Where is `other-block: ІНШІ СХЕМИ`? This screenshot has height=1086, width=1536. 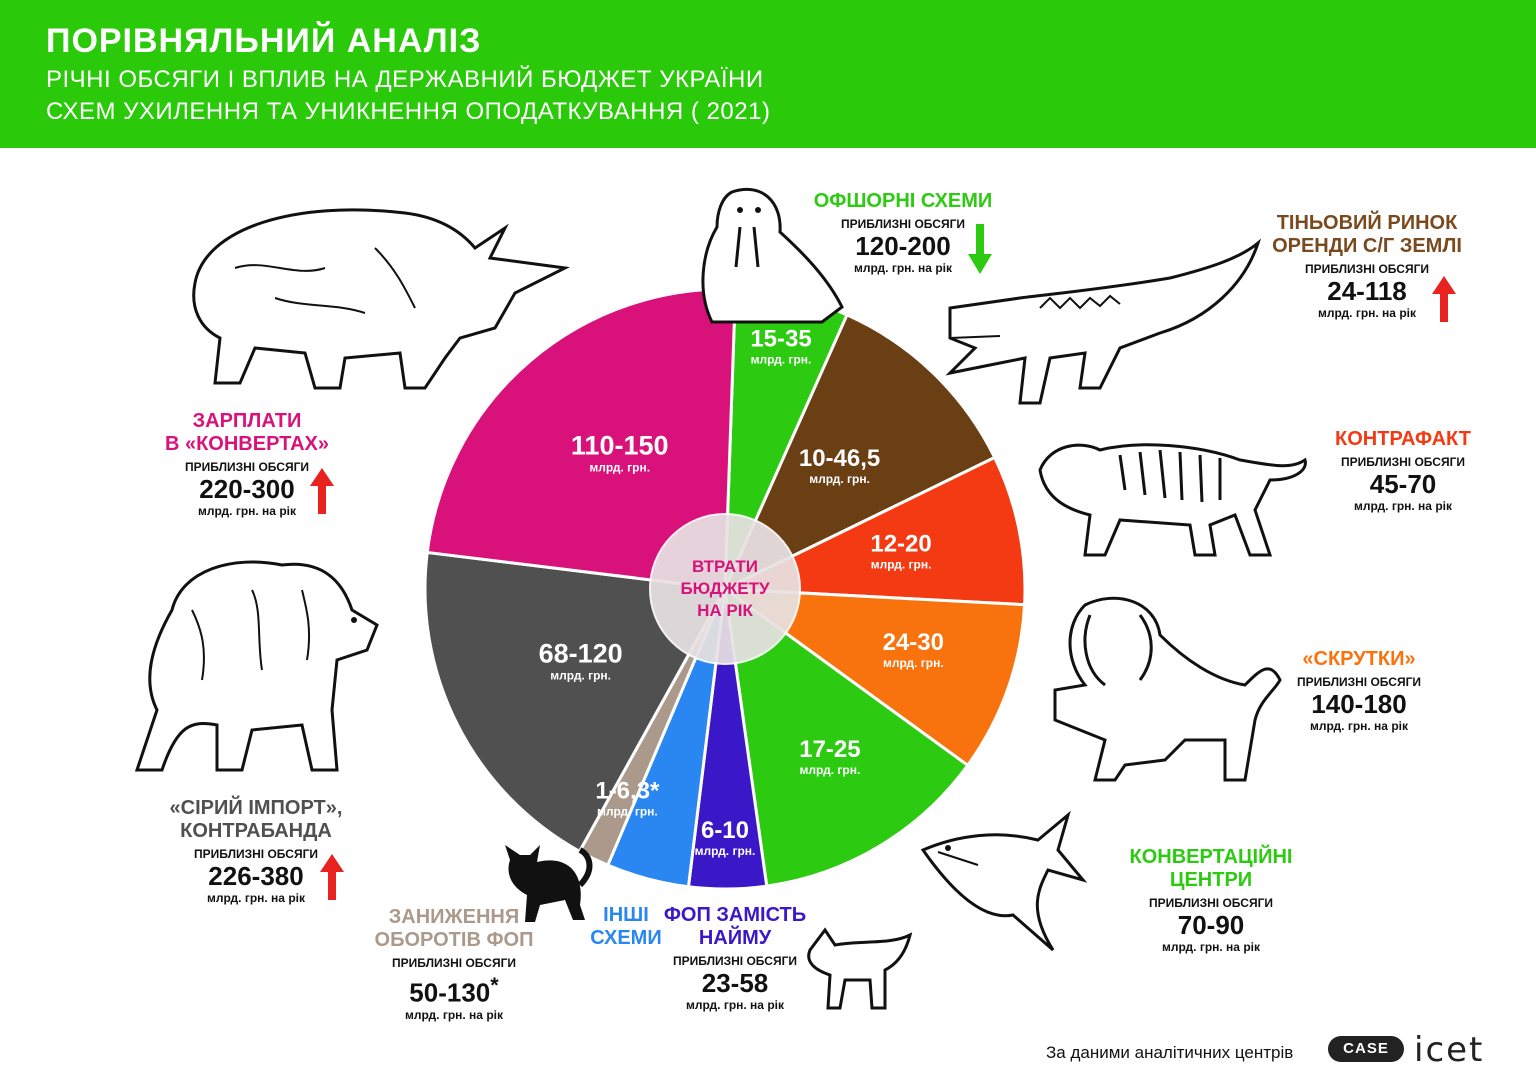
other-block: ІНШІ СХЕМИ is located at coordinates (626, 927).